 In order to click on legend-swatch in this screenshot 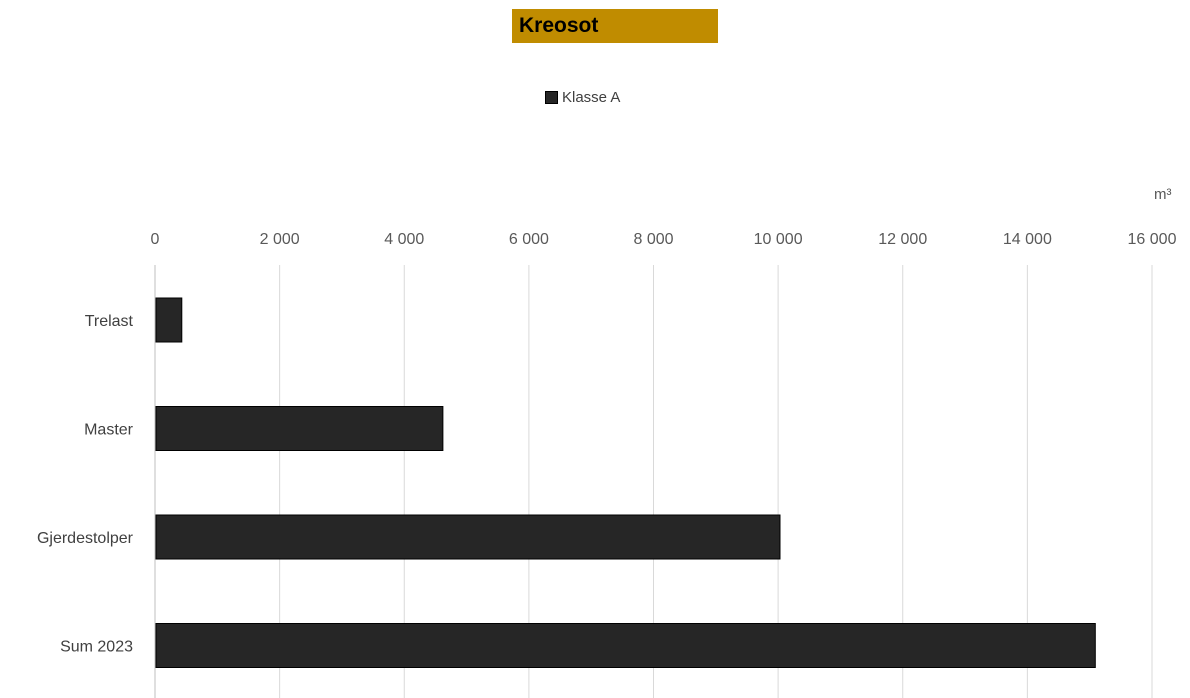, I will do `click(551, 97)`.